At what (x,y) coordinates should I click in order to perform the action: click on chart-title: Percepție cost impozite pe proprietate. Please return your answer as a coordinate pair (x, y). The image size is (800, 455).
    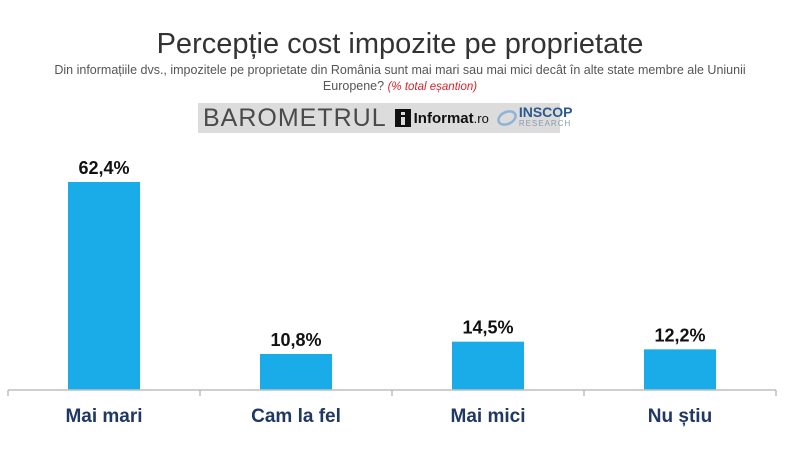
    Looking at the image, I should click on (400, 44).